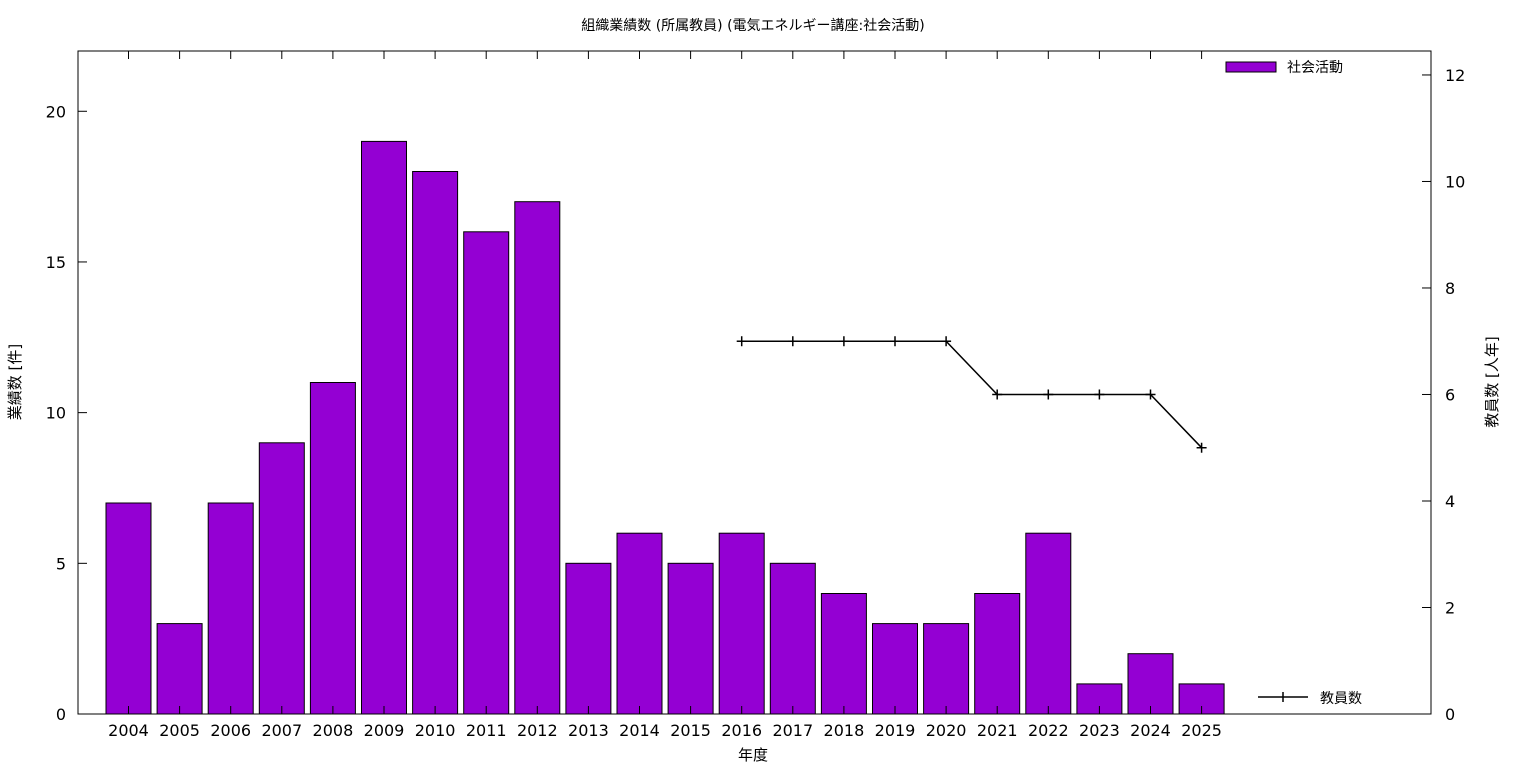  What do you see at coordinates (895, 669) in the screenshot?
I see `bar-2019` at bounding box center [895, 669].